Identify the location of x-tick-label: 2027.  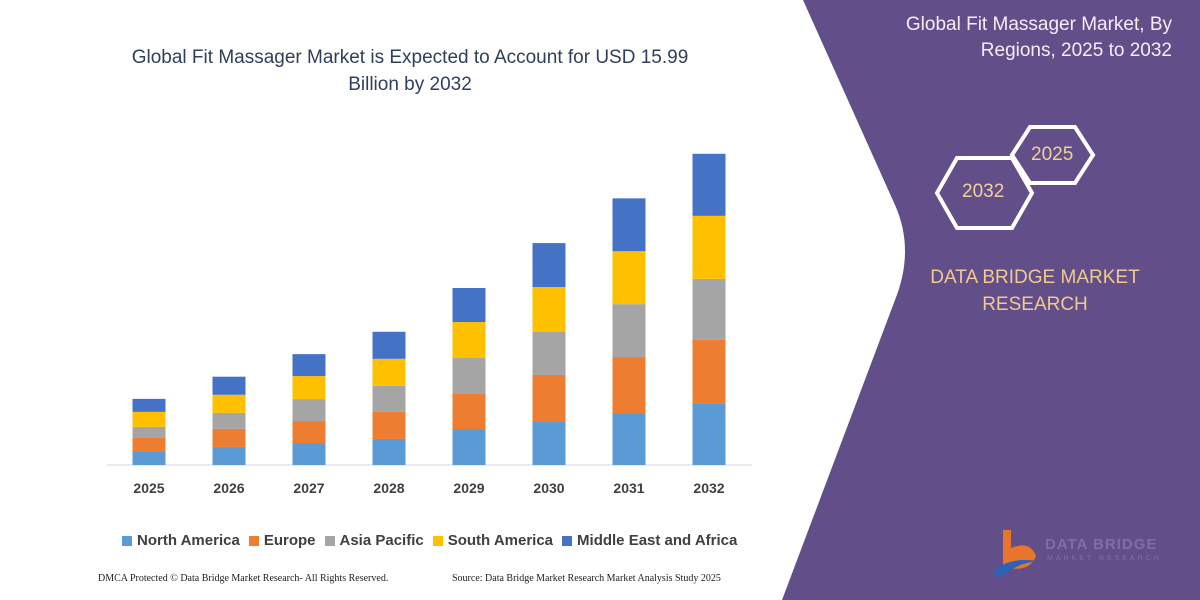
(309, 488).